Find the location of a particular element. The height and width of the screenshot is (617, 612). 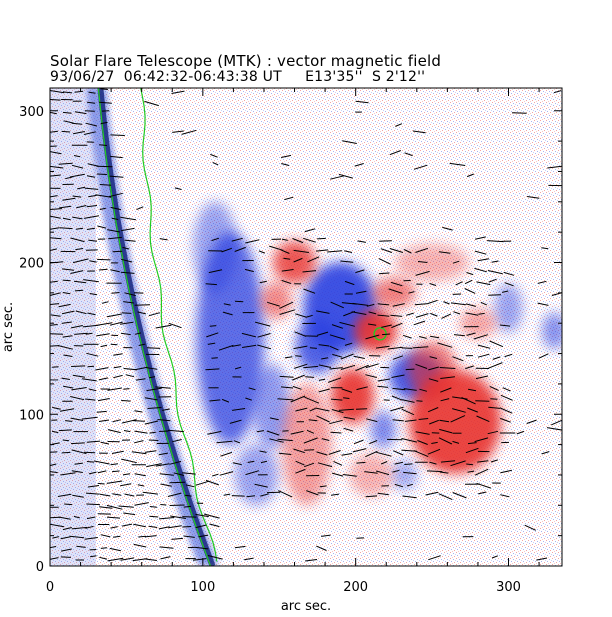

x-tick-label: 300 is located at coordinates (508, 587).